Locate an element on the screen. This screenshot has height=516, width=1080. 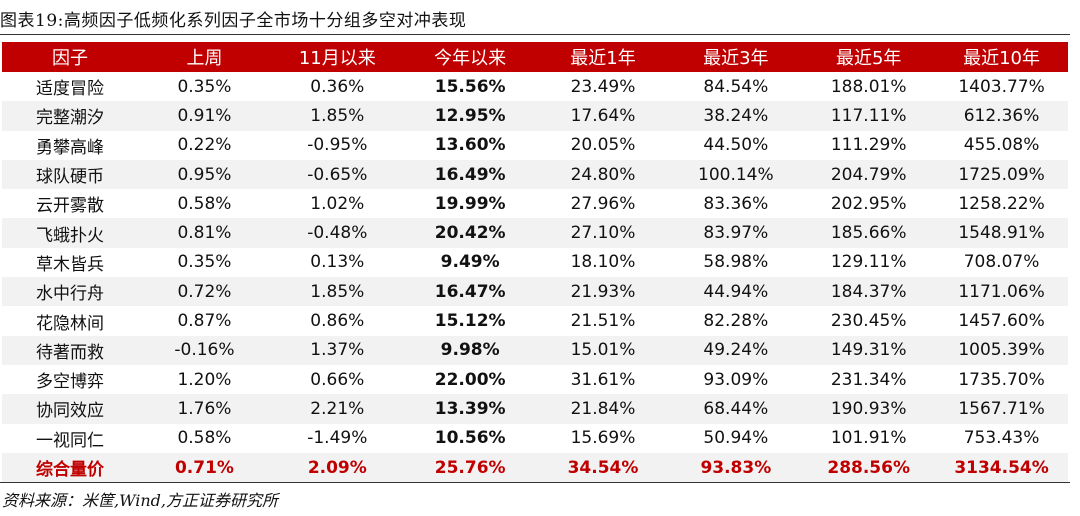
one-year-cell: 23.49% is located at coordinates (603, 86).